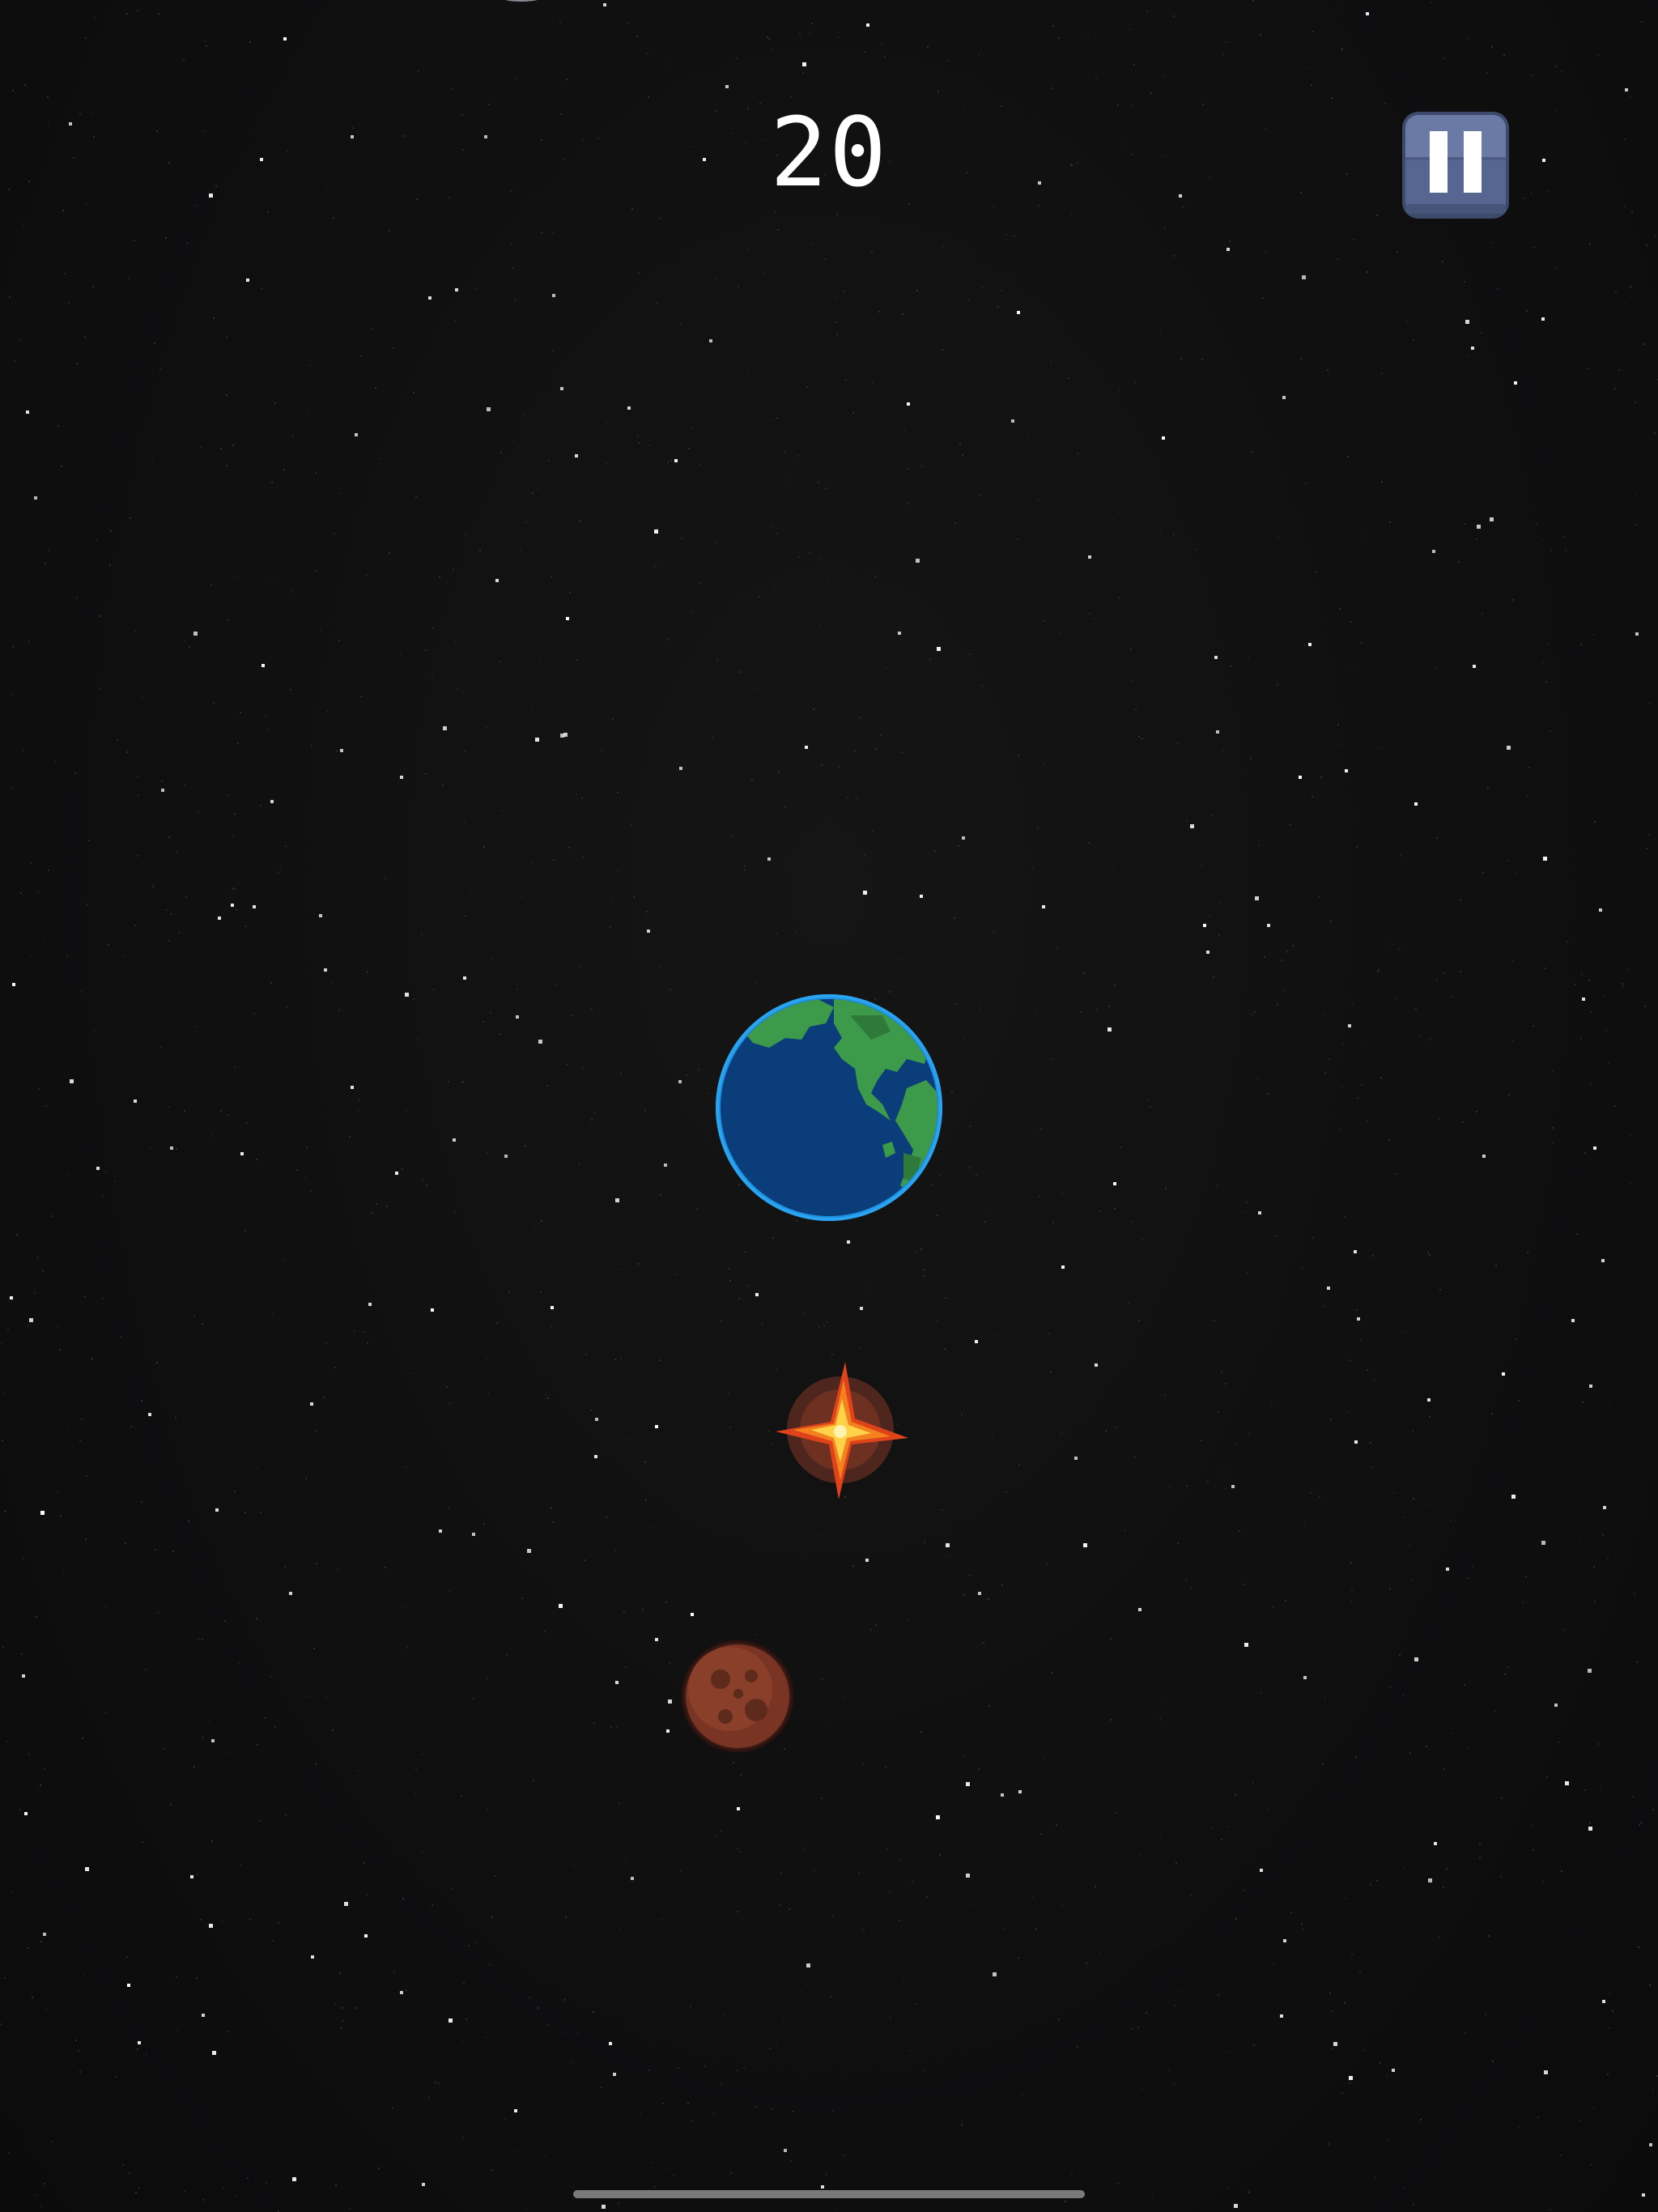  I want to click on pause-button, so click(1456, 165).